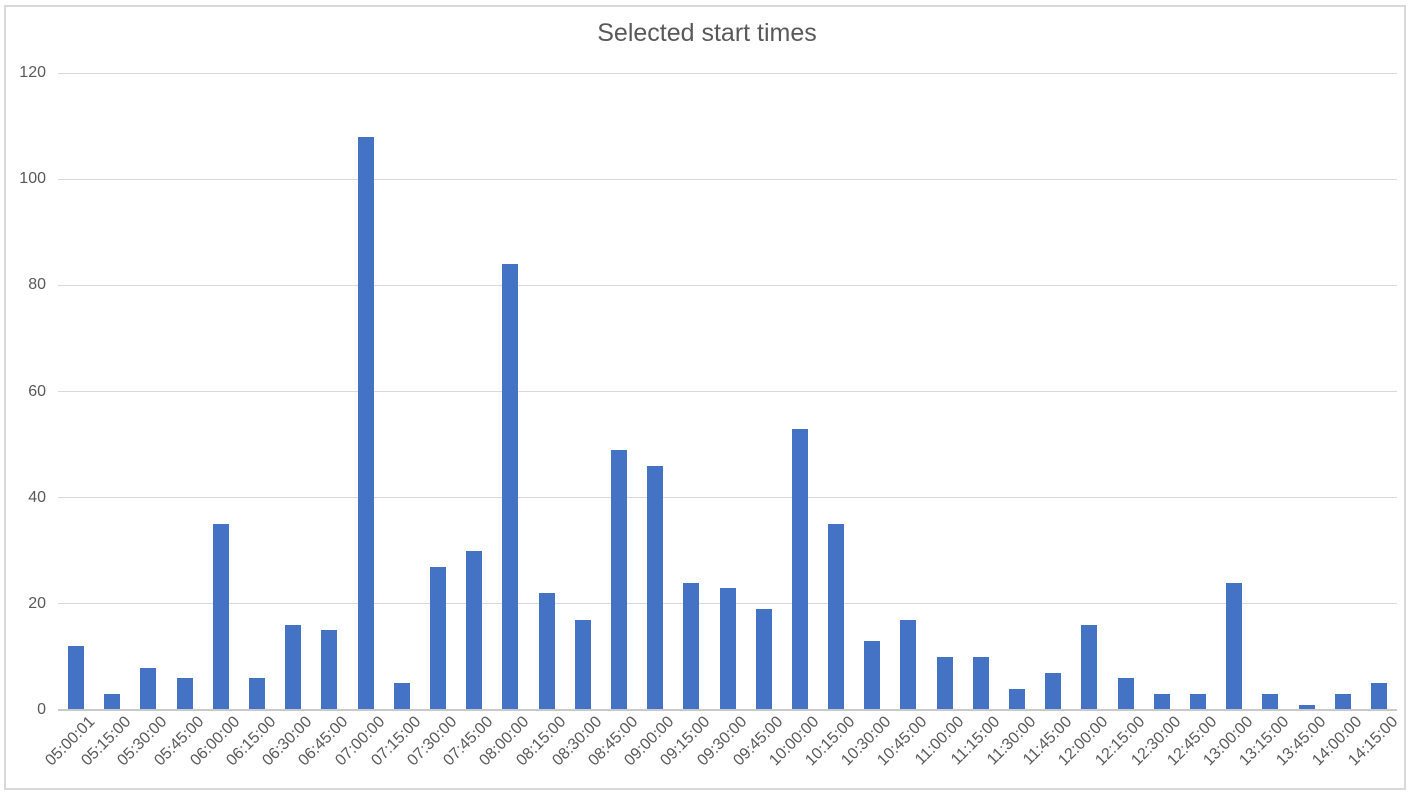  What do you see at coordinates (37, 391) in the screenshot?
I see `y-tick-label: 60` at bounding box center [37, 391].